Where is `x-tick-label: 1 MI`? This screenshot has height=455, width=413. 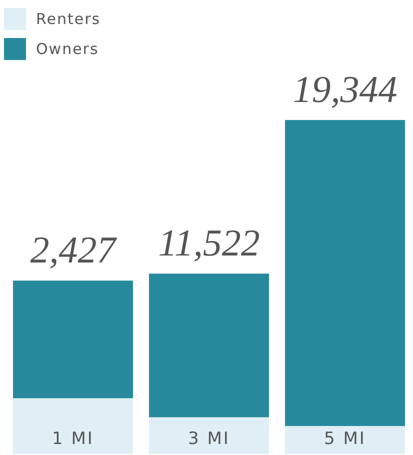
x-tick-label: 1 MI is located at coordinates (73, 439).